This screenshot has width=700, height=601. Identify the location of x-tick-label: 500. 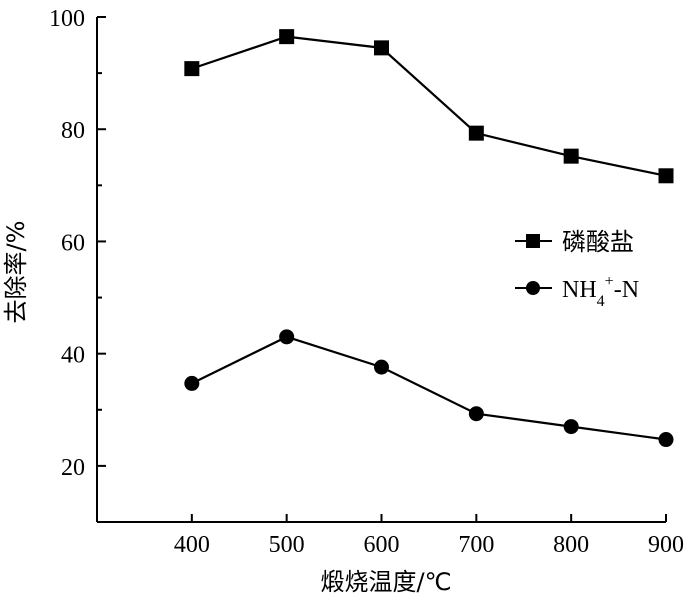
(287, 545).